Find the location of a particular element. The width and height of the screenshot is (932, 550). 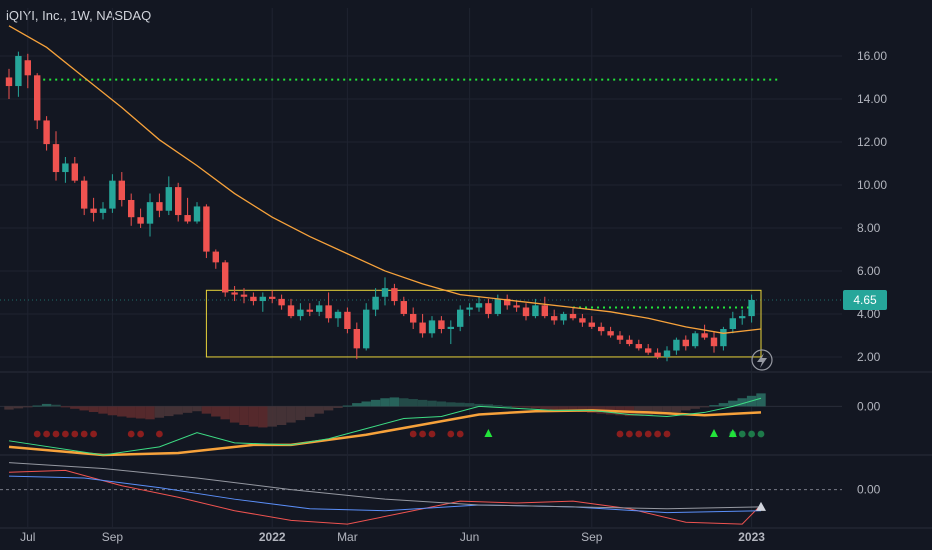

last-price-label: 4.65 is located at coordinates (865, 300).